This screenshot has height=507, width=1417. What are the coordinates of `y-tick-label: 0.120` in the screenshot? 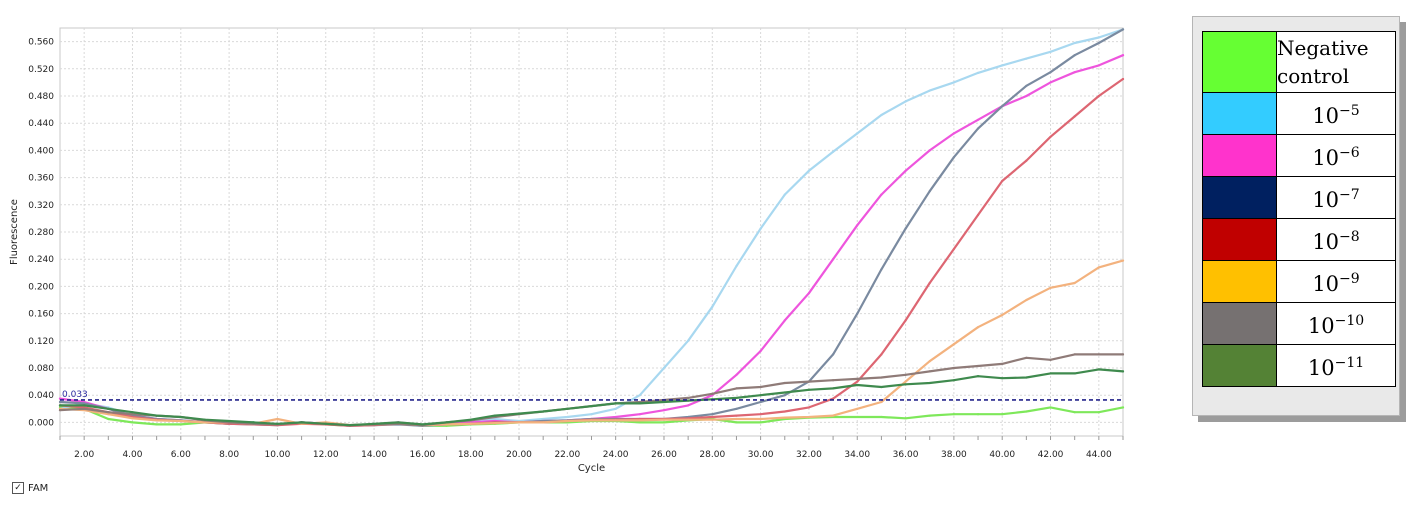 It's located at (41, 342).